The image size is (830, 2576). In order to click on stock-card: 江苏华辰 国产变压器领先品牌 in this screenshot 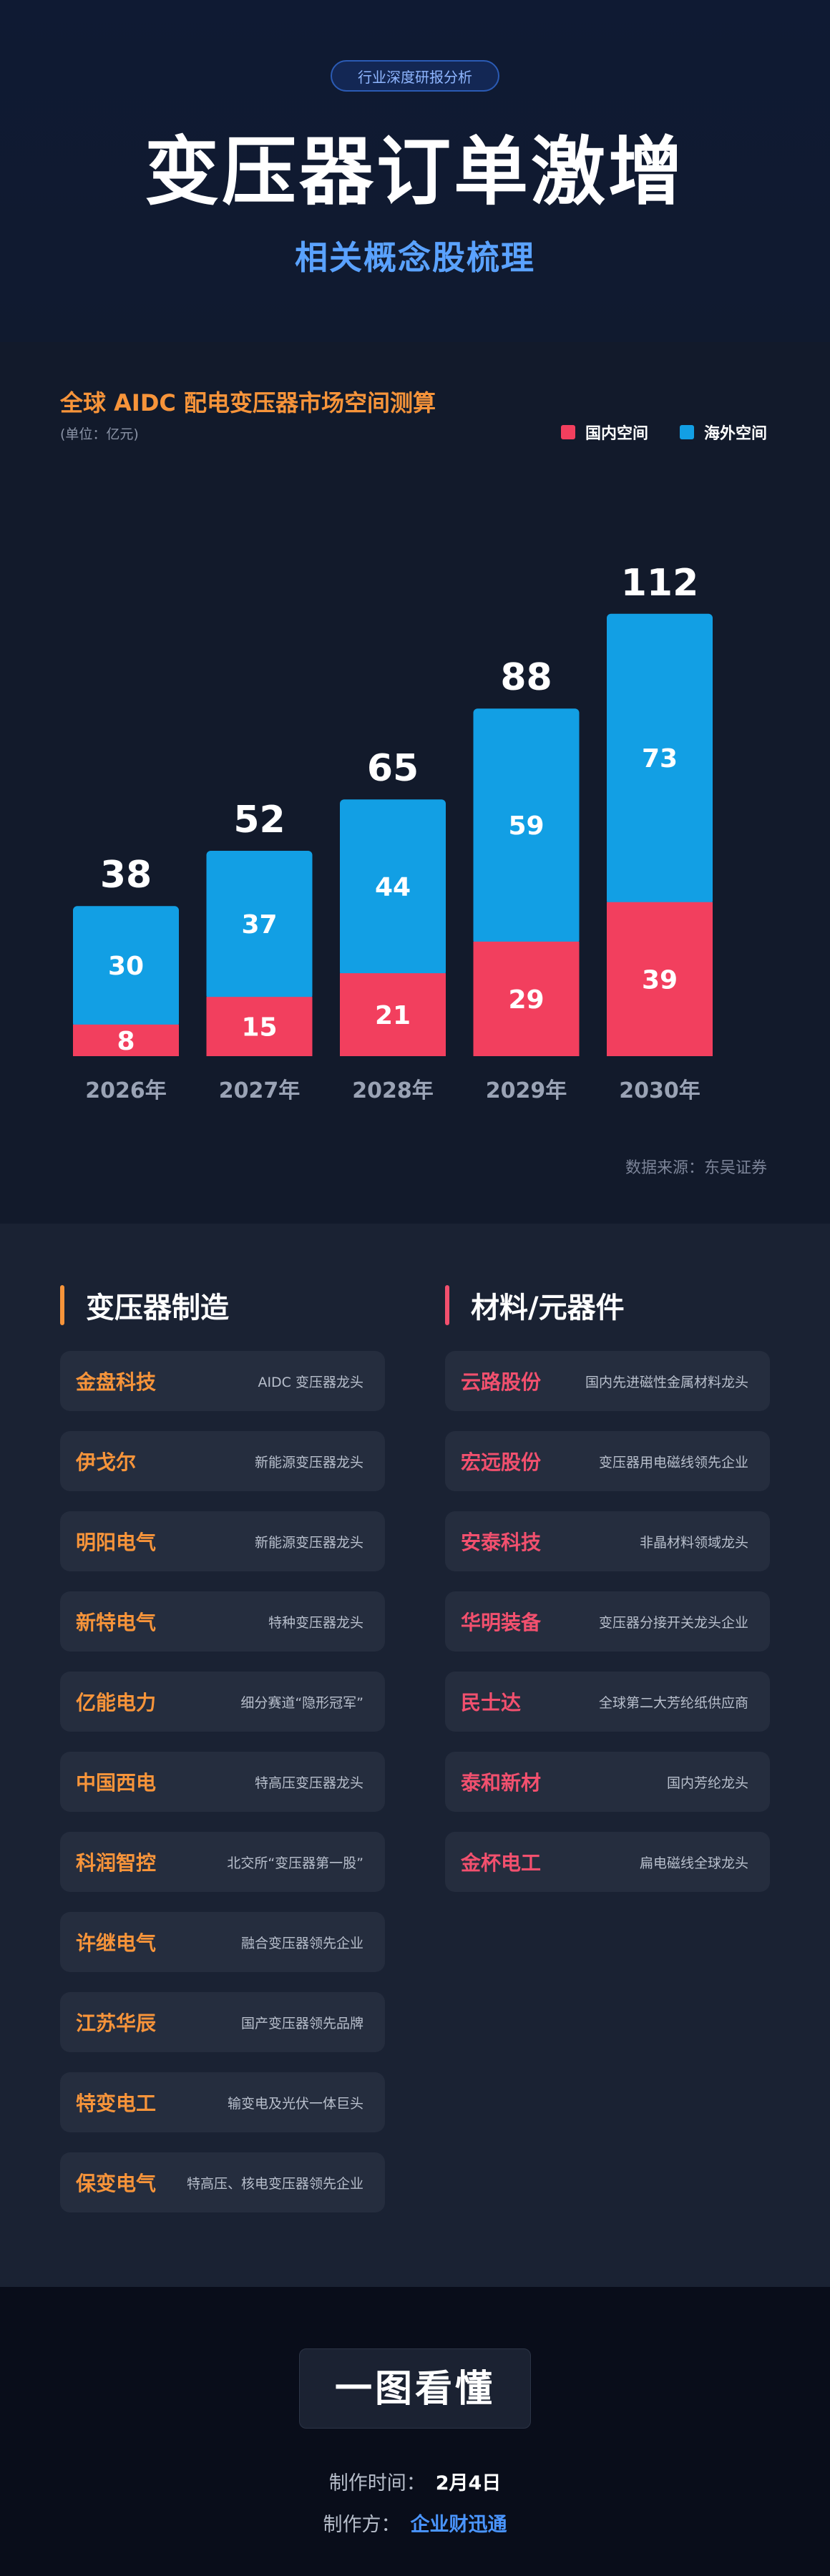, I will do `click(223, 2022)`.